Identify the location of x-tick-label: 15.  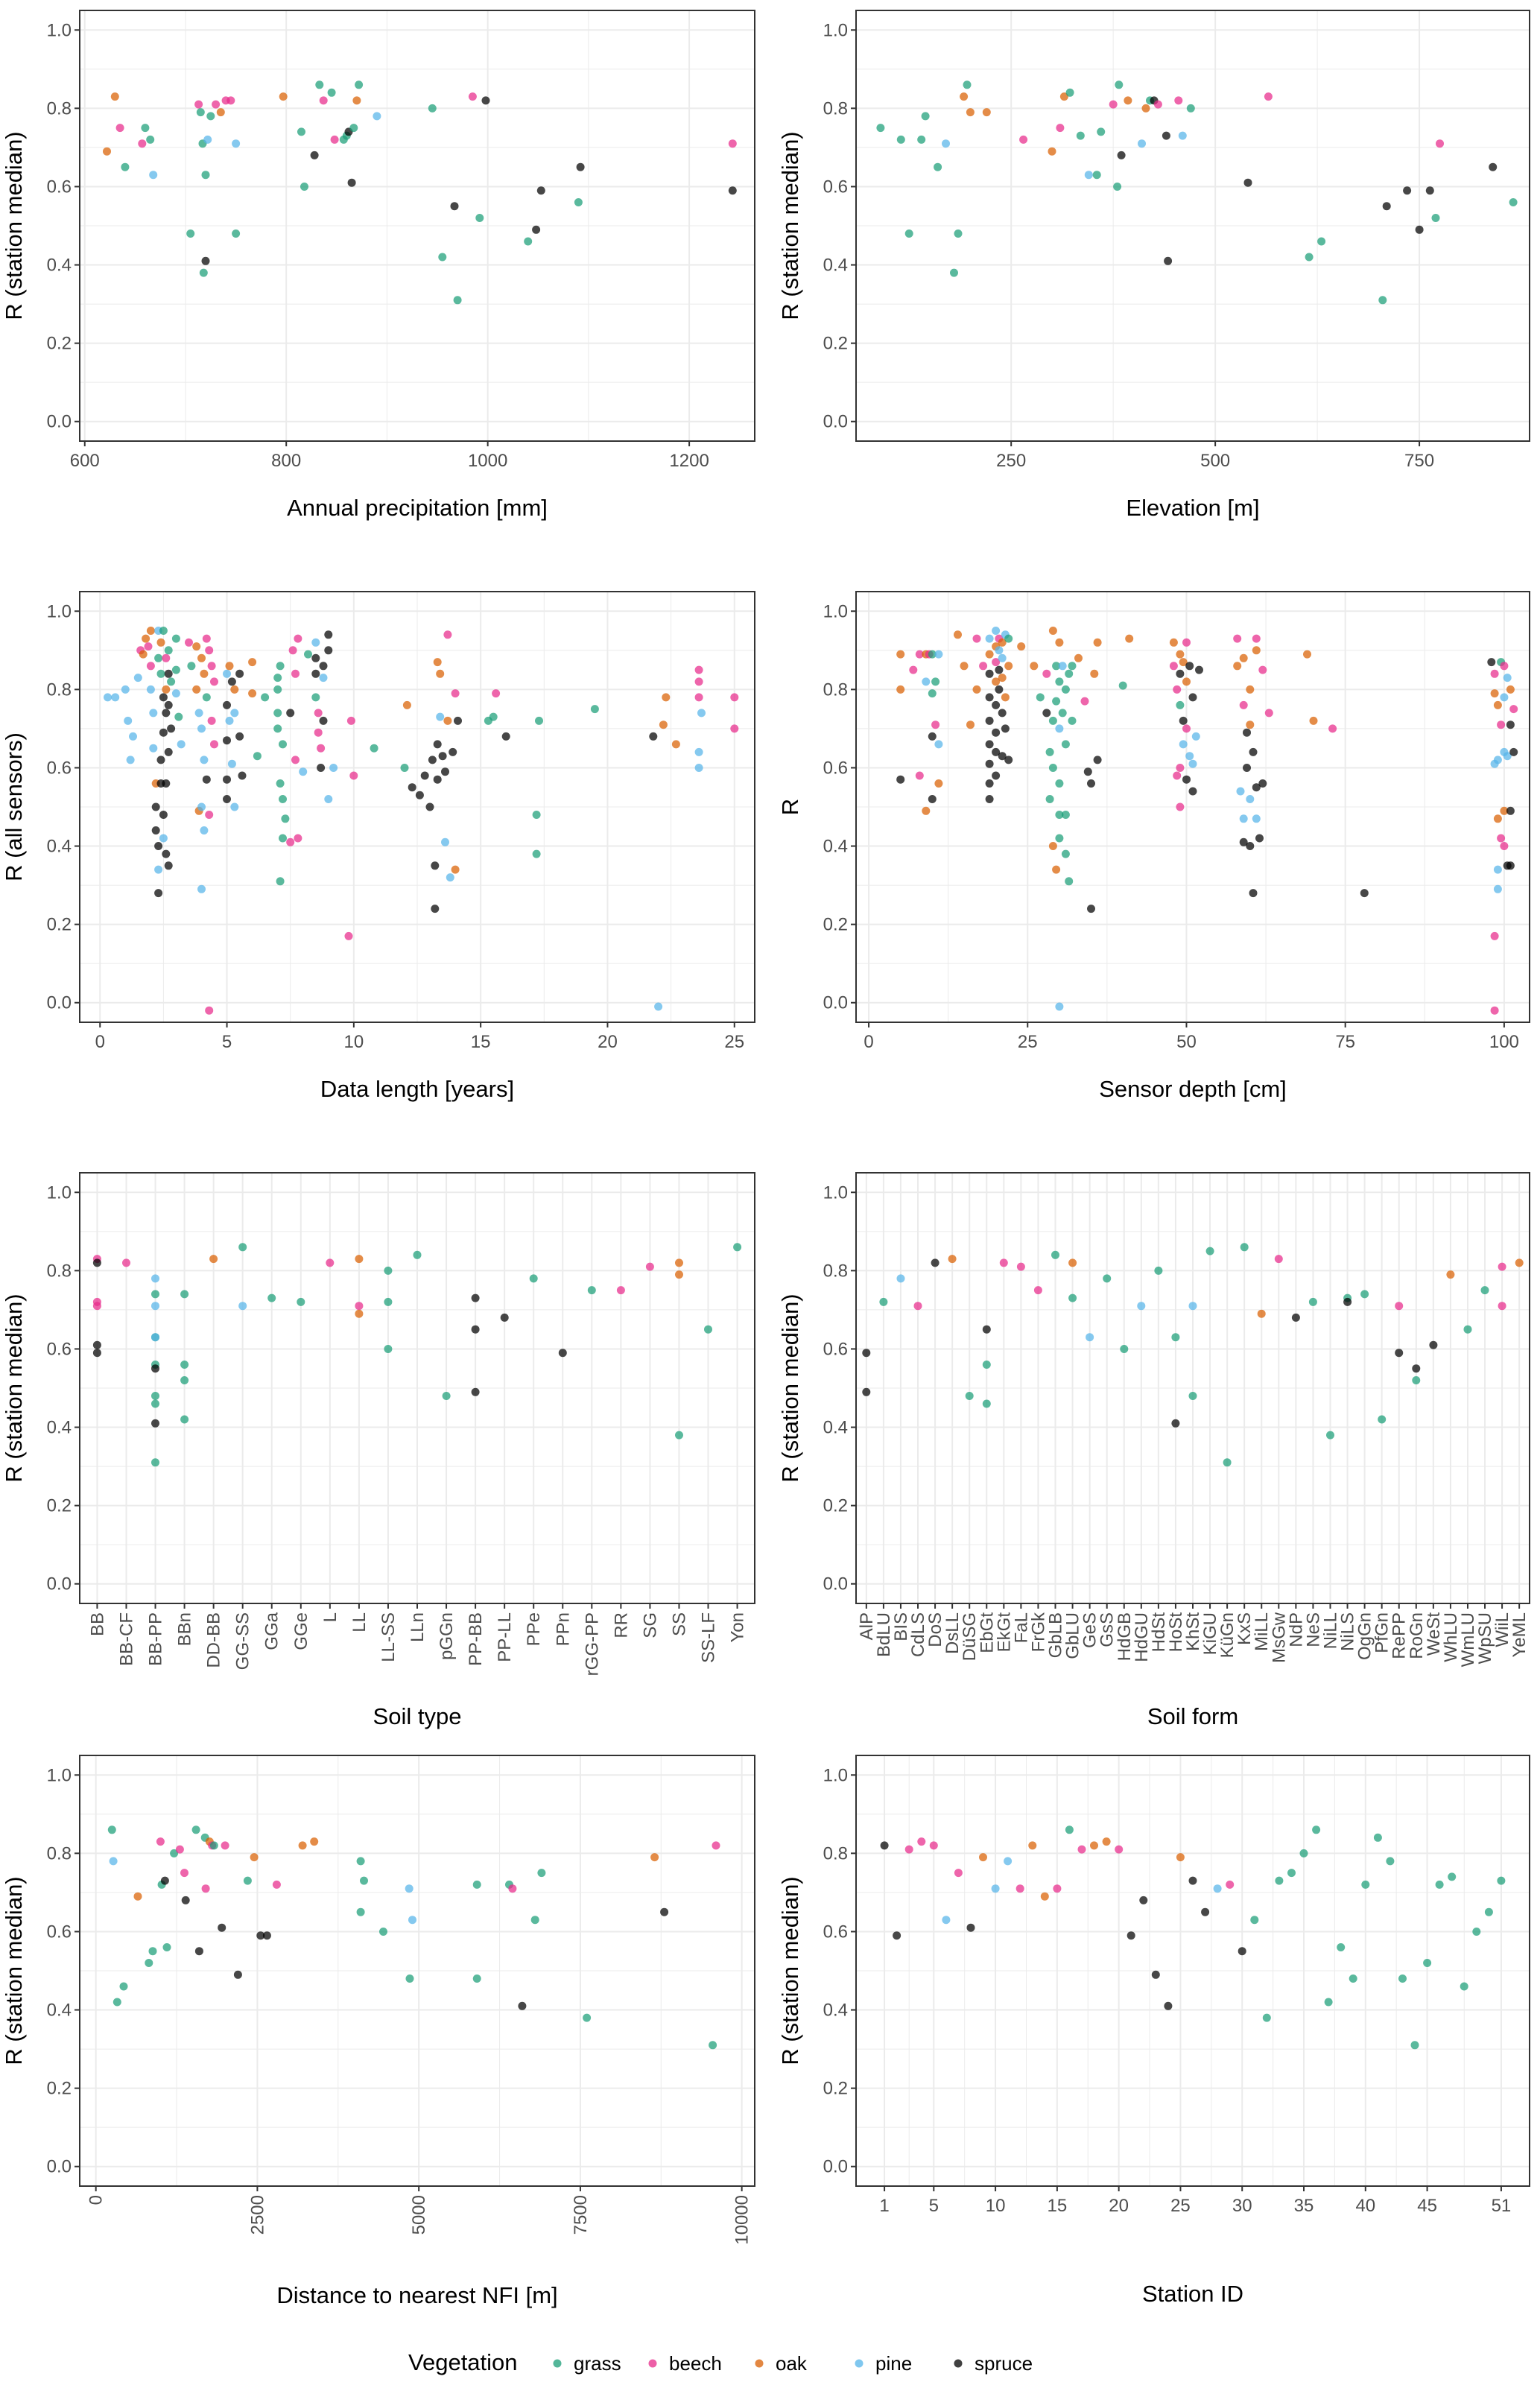
(1058, 2206).